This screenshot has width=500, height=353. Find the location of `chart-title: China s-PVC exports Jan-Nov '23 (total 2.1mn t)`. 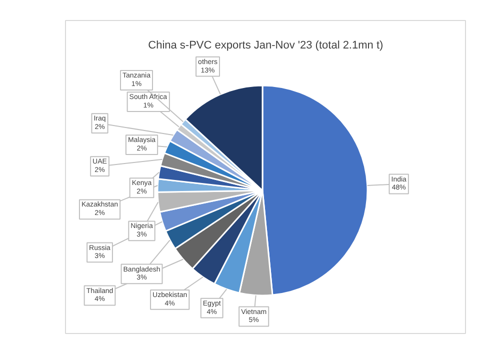

chart-title: China s-PVC exports Jan-Nov '23 (total 2.1mn t) is located at coordinates (266, 46).